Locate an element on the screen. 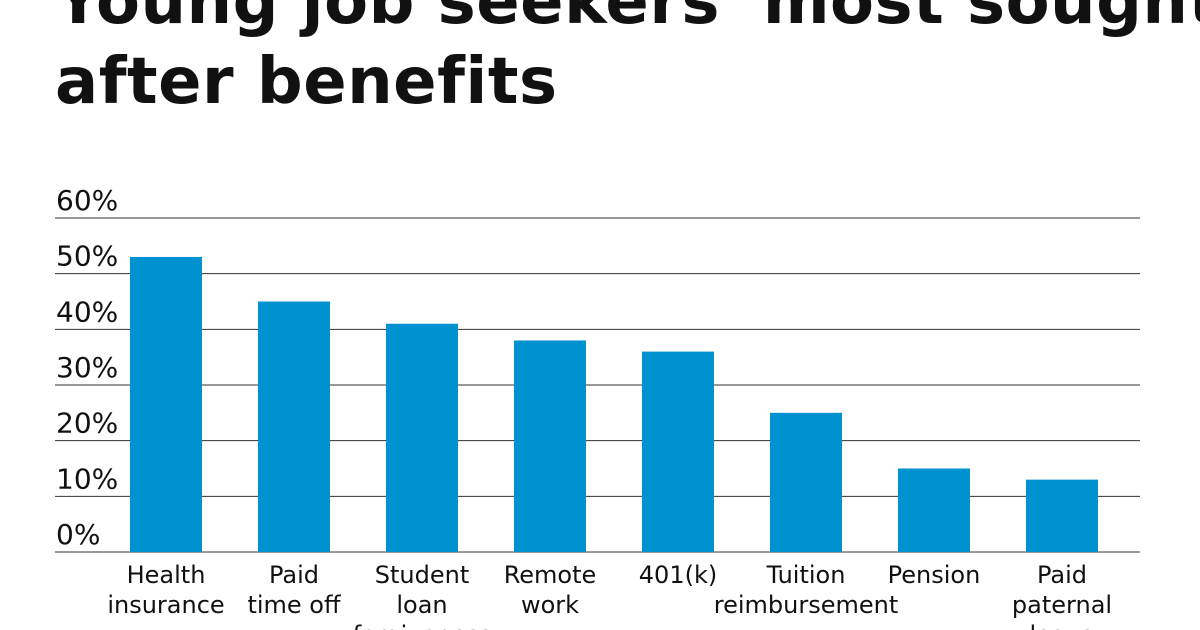  x-category-label: Tuition reimbursement is located at coordinates (806, 590).